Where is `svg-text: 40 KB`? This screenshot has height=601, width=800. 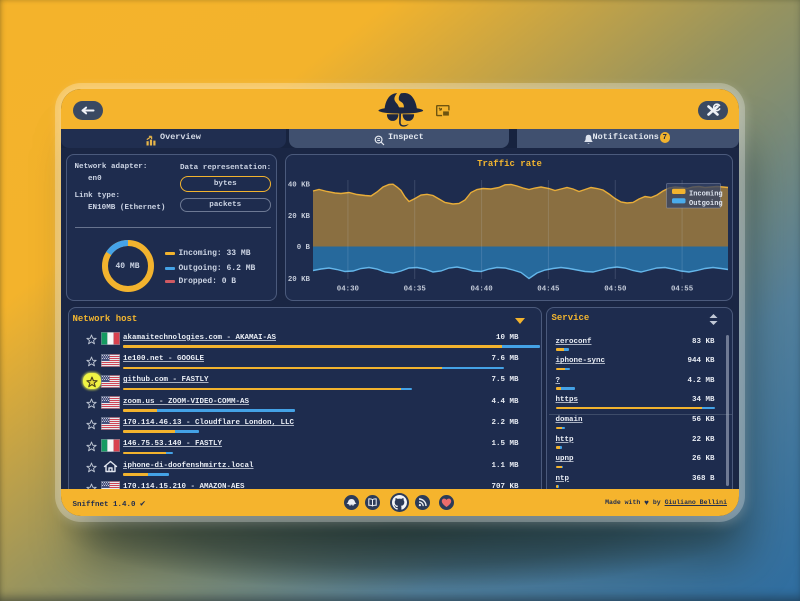 svg-text: 40 KB is located at coordinates (298, 186).